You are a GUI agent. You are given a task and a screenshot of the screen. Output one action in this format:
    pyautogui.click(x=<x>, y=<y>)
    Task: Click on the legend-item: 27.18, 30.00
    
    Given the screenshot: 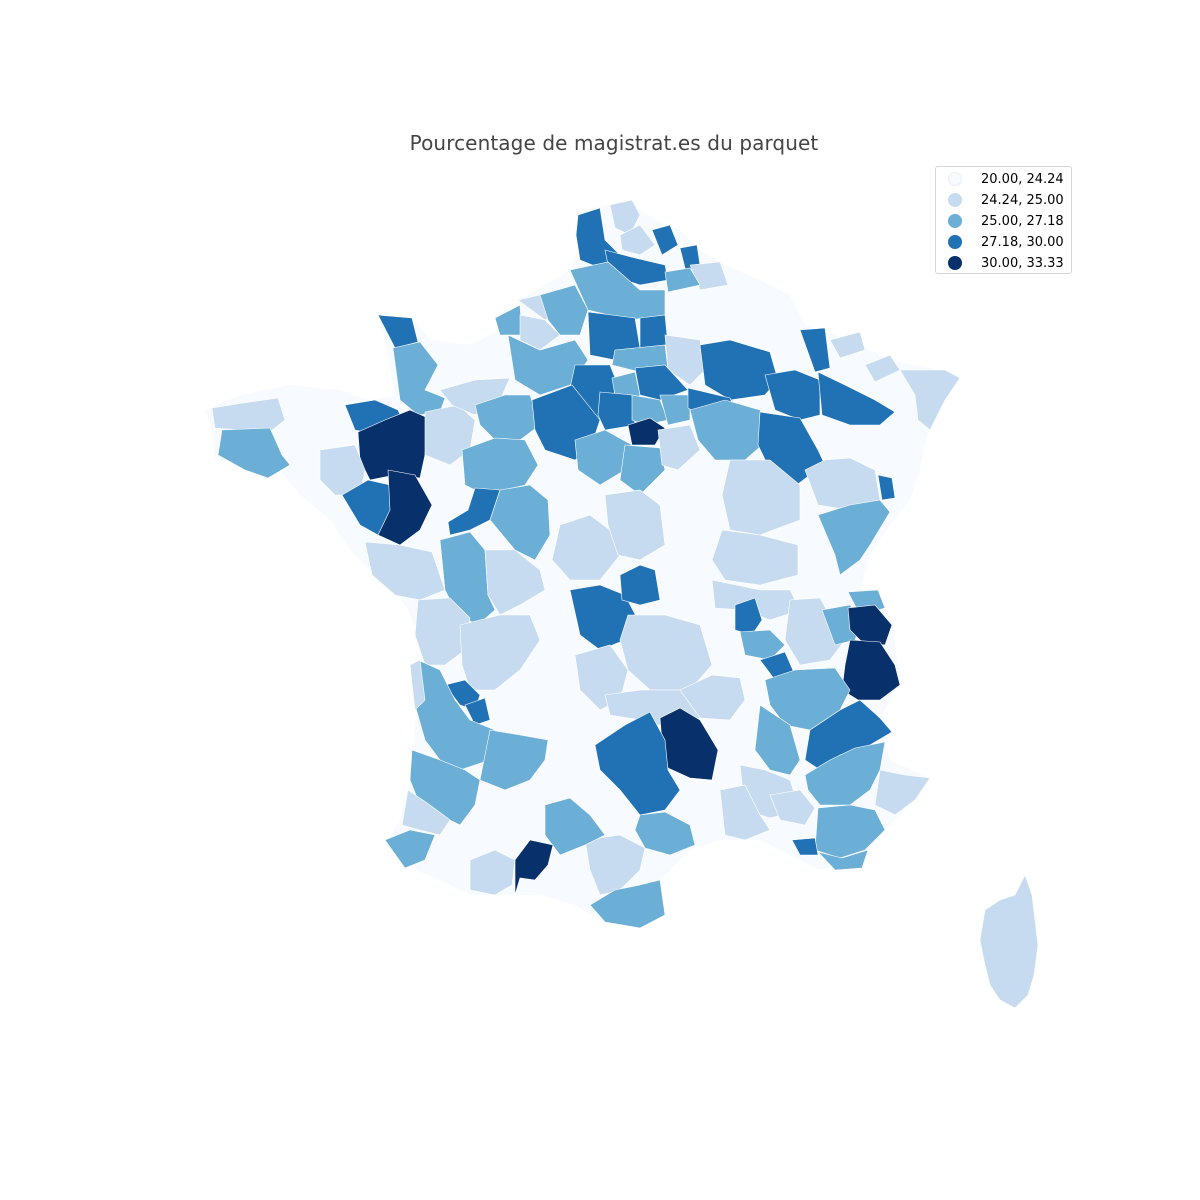 What is the action you would take?
    pyautogui.click(x=1003, y=242)
    